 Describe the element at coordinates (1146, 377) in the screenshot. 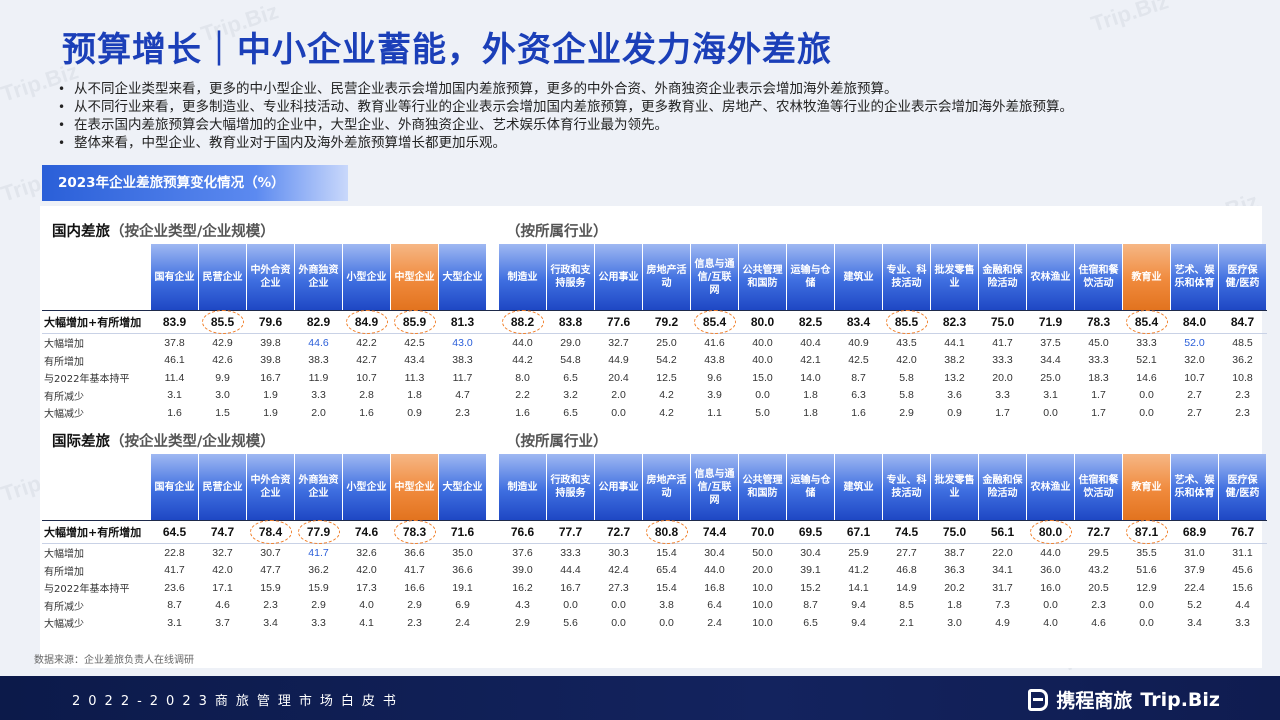

I see `table-cell: 14.6` at that location.